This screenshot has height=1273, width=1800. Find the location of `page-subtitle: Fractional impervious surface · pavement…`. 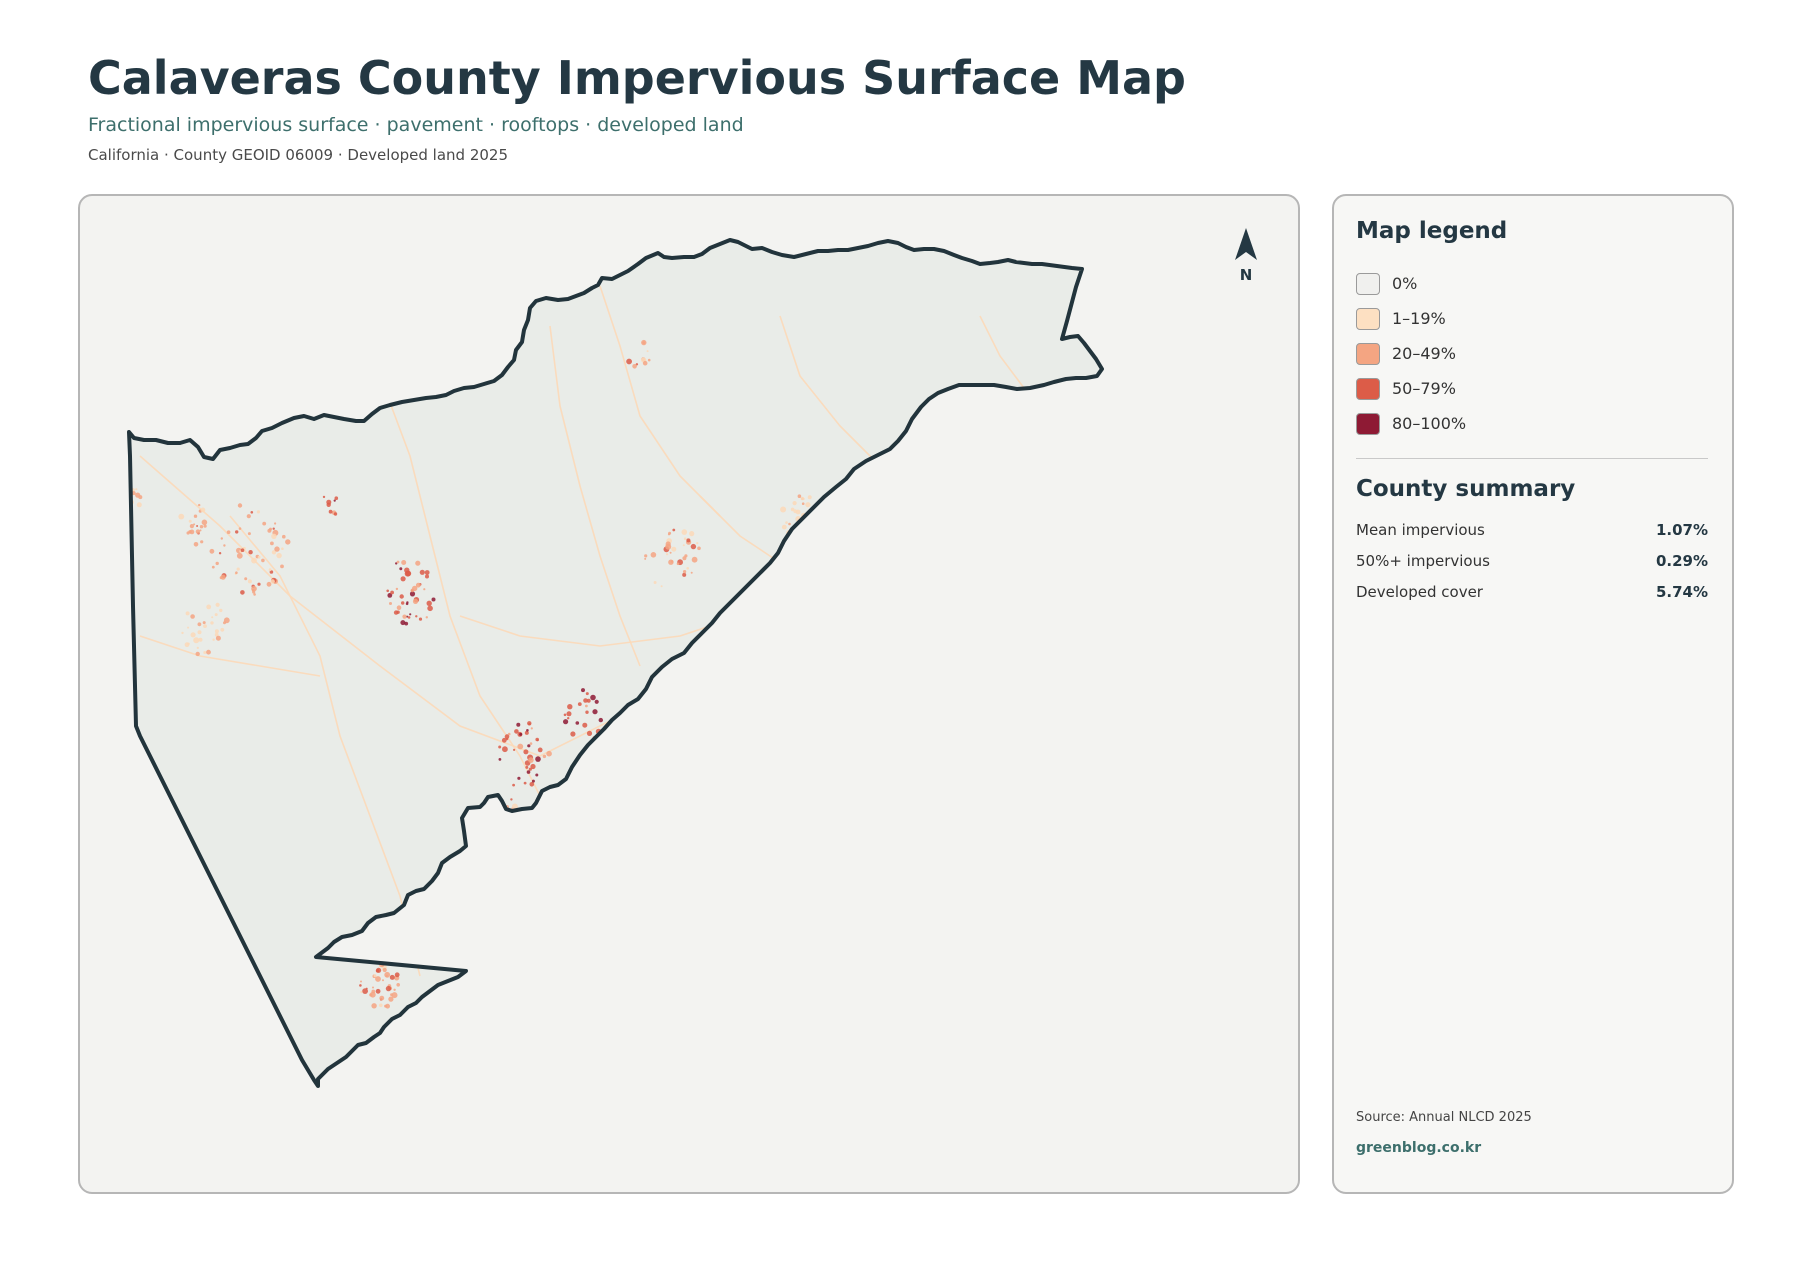

page-subtitle: Fractional impervious surface · pavement… is located at coordinates (416, 125).